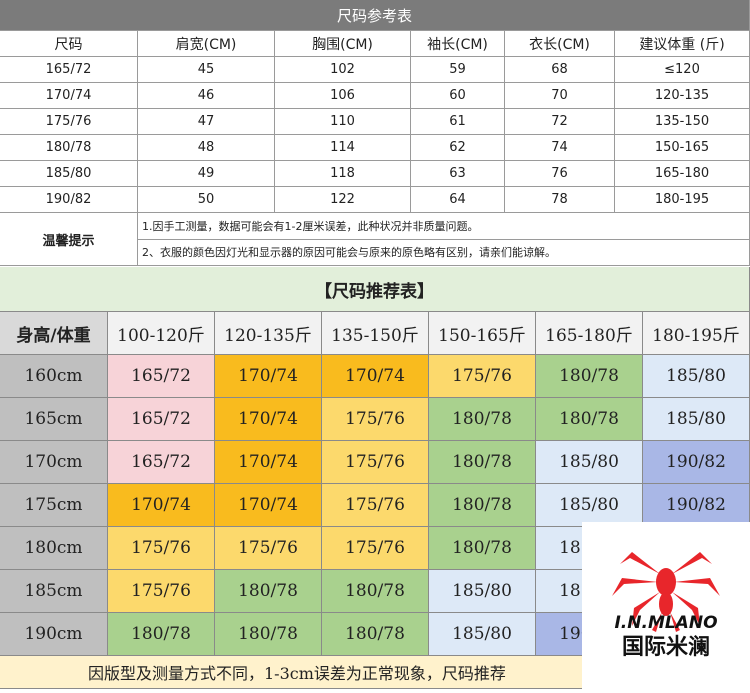 The width and height of the screenshot is (750, 693). I want to click on row-label: 180cm, so click(54, 548).